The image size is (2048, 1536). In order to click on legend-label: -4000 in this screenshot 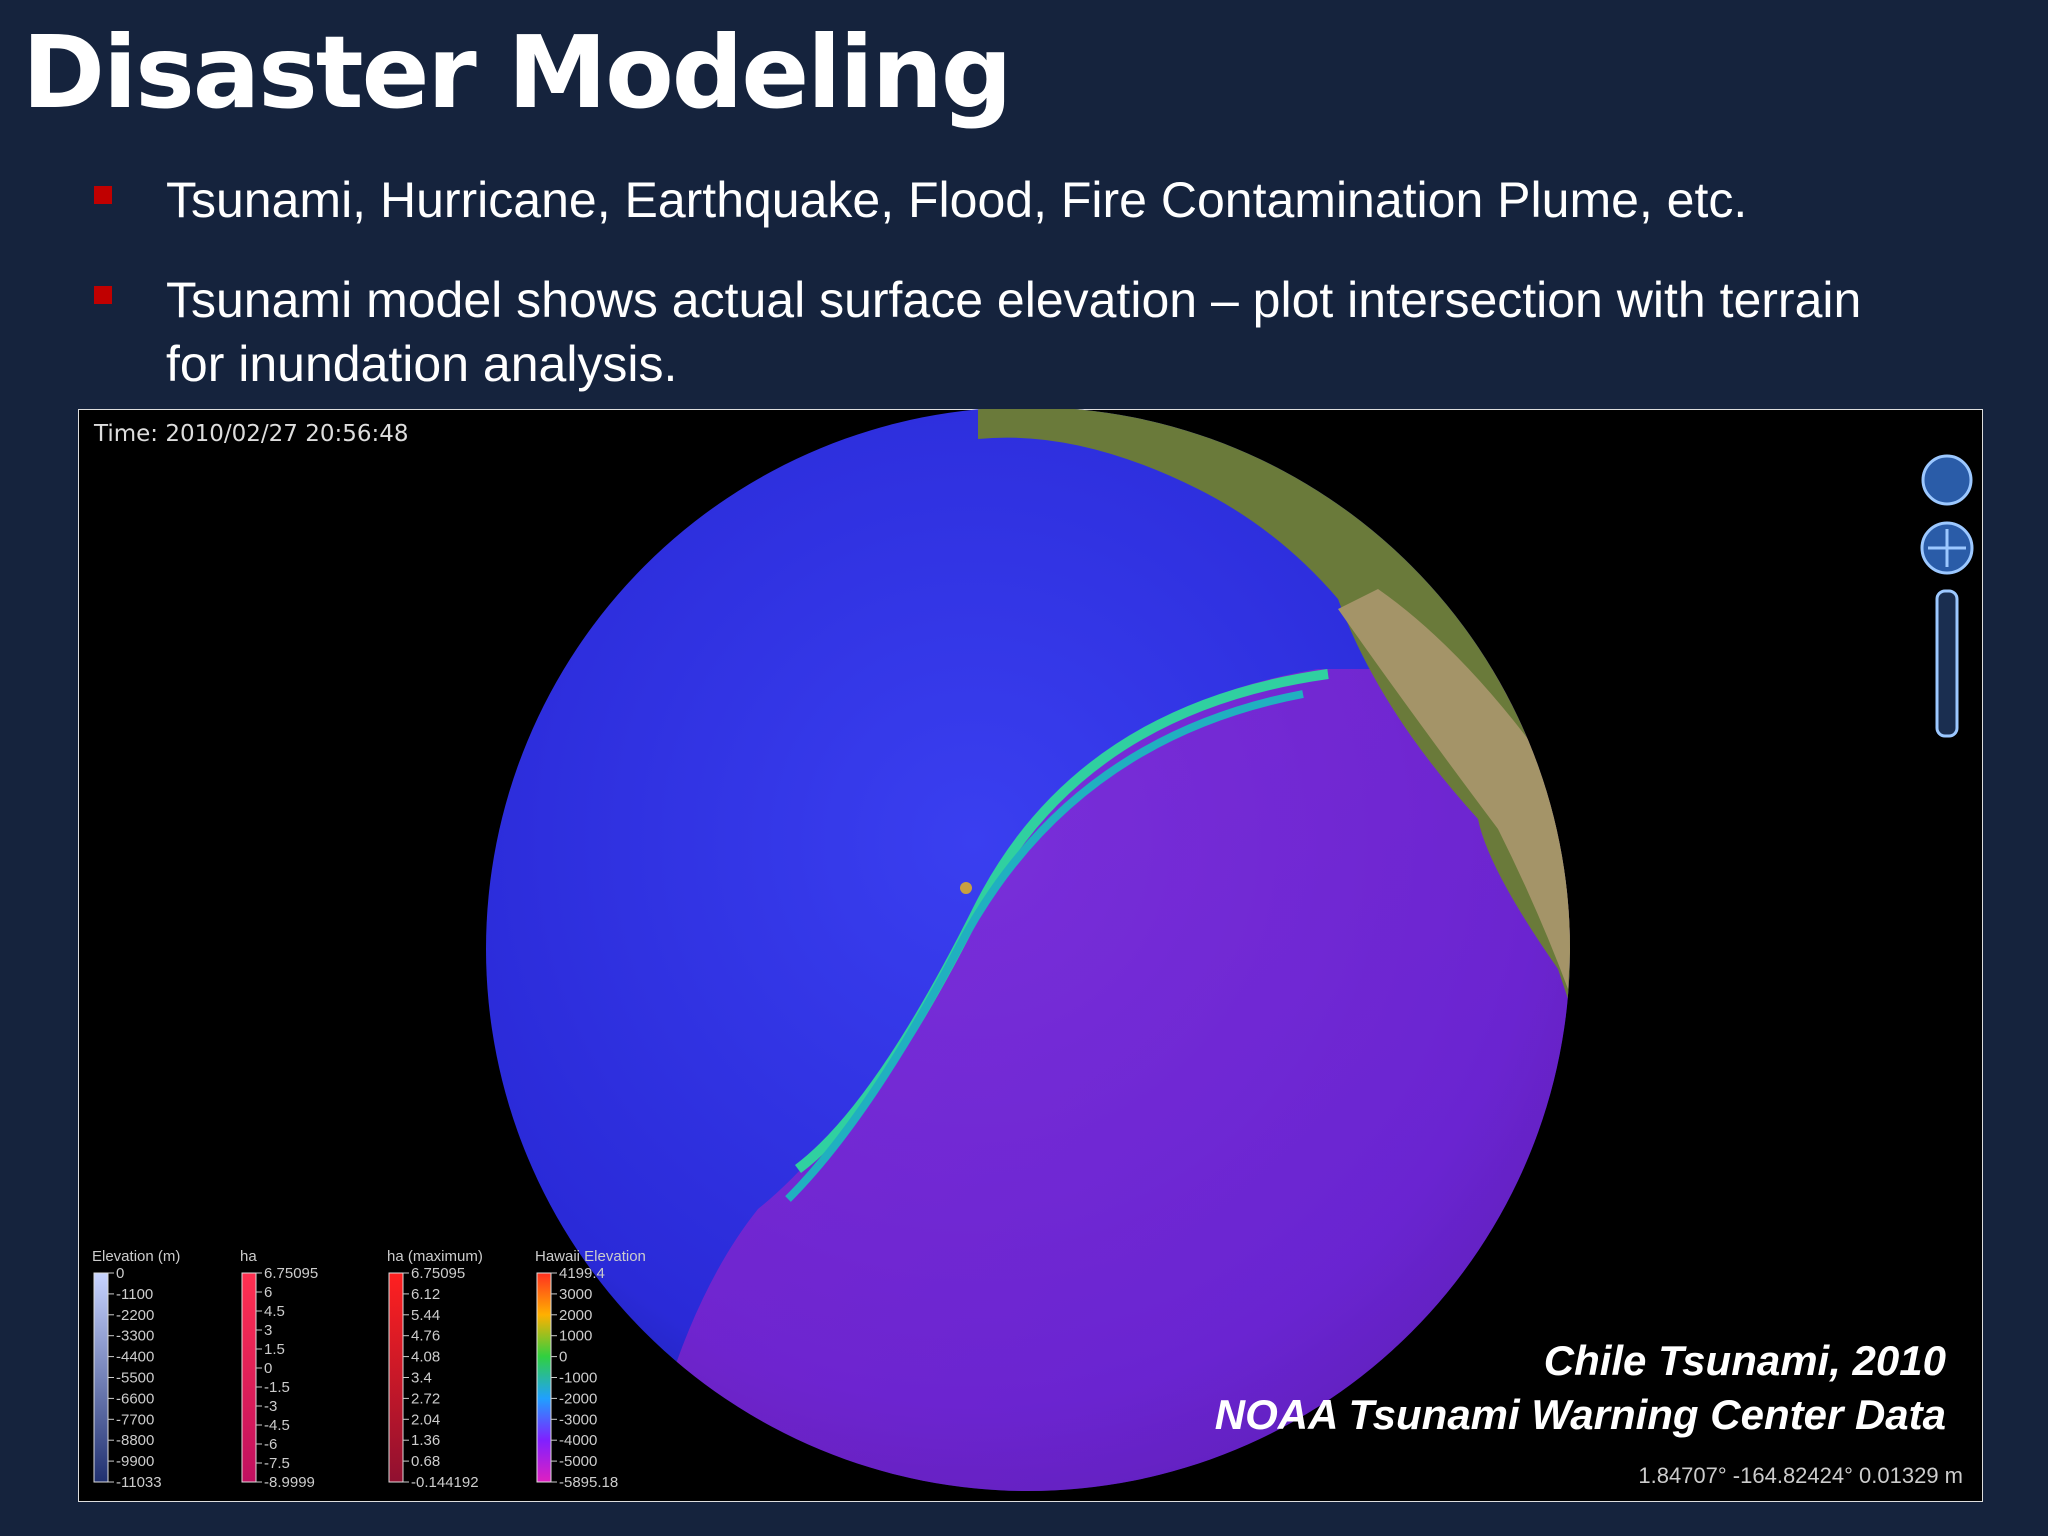, I will do `click(578, 1440)`.